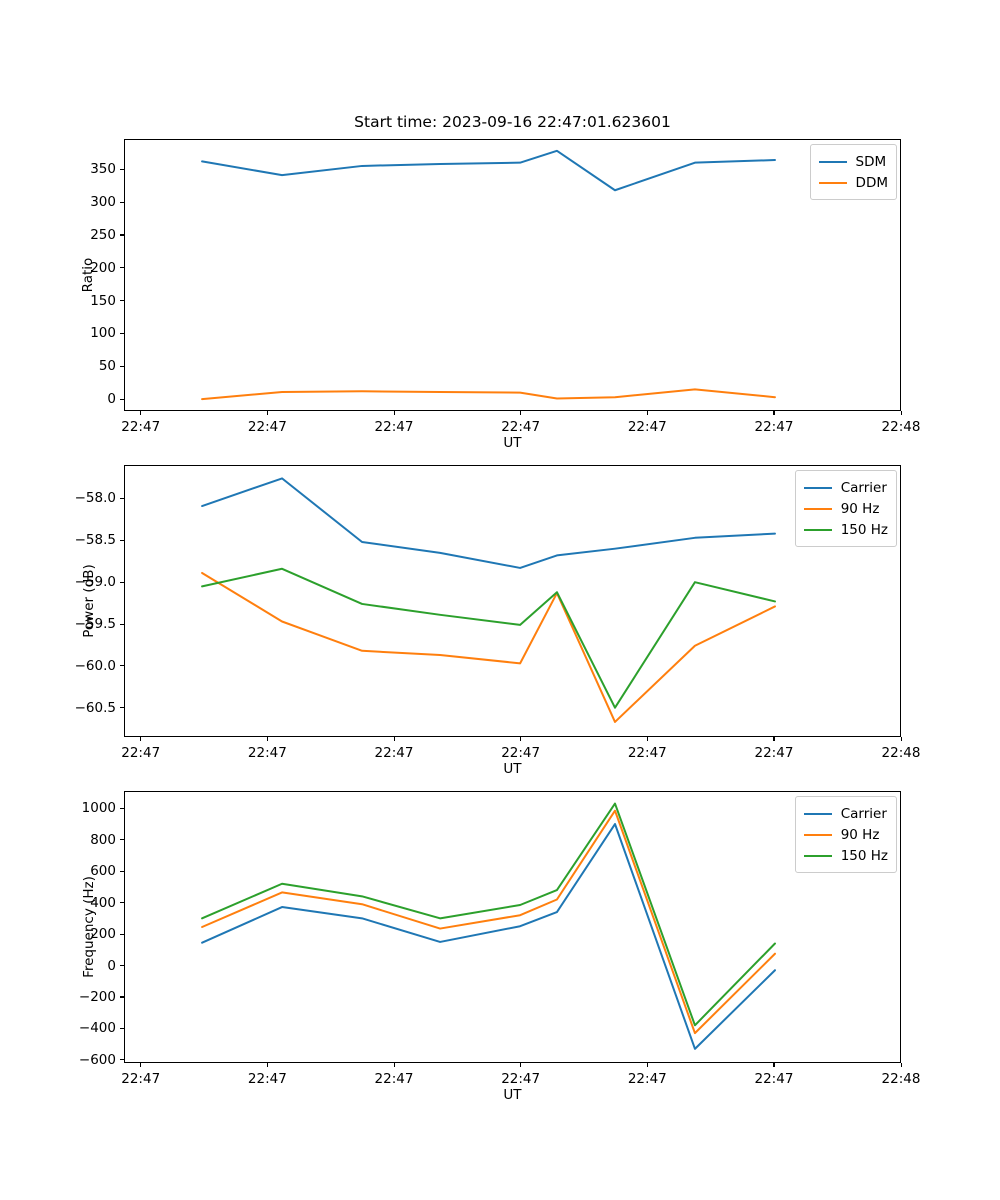  What do you see at coordinates (89, 601) in the screenshot?
I see `y-axis-label-power: Power (dB)` at bounding box center [89, 601].